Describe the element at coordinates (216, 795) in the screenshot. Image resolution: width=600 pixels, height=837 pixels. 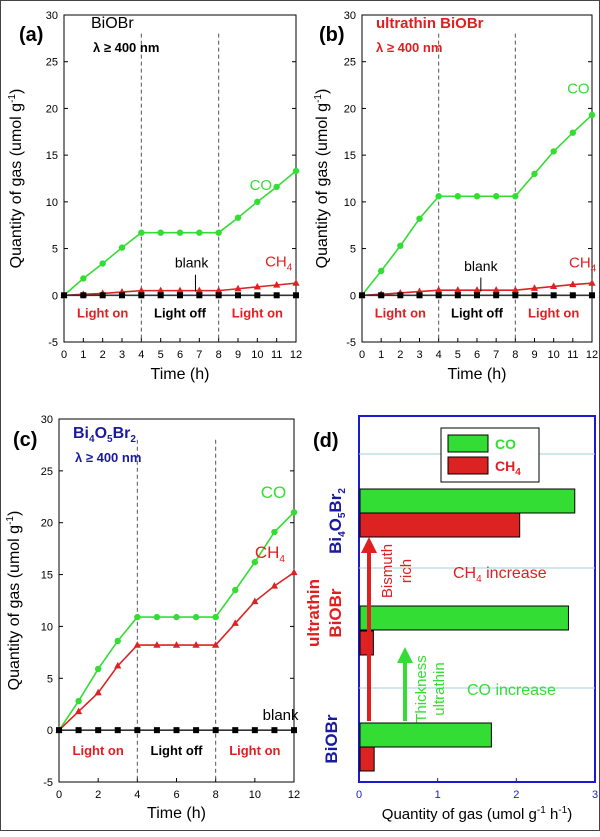
I see `x-tick-label: 8` at that location.